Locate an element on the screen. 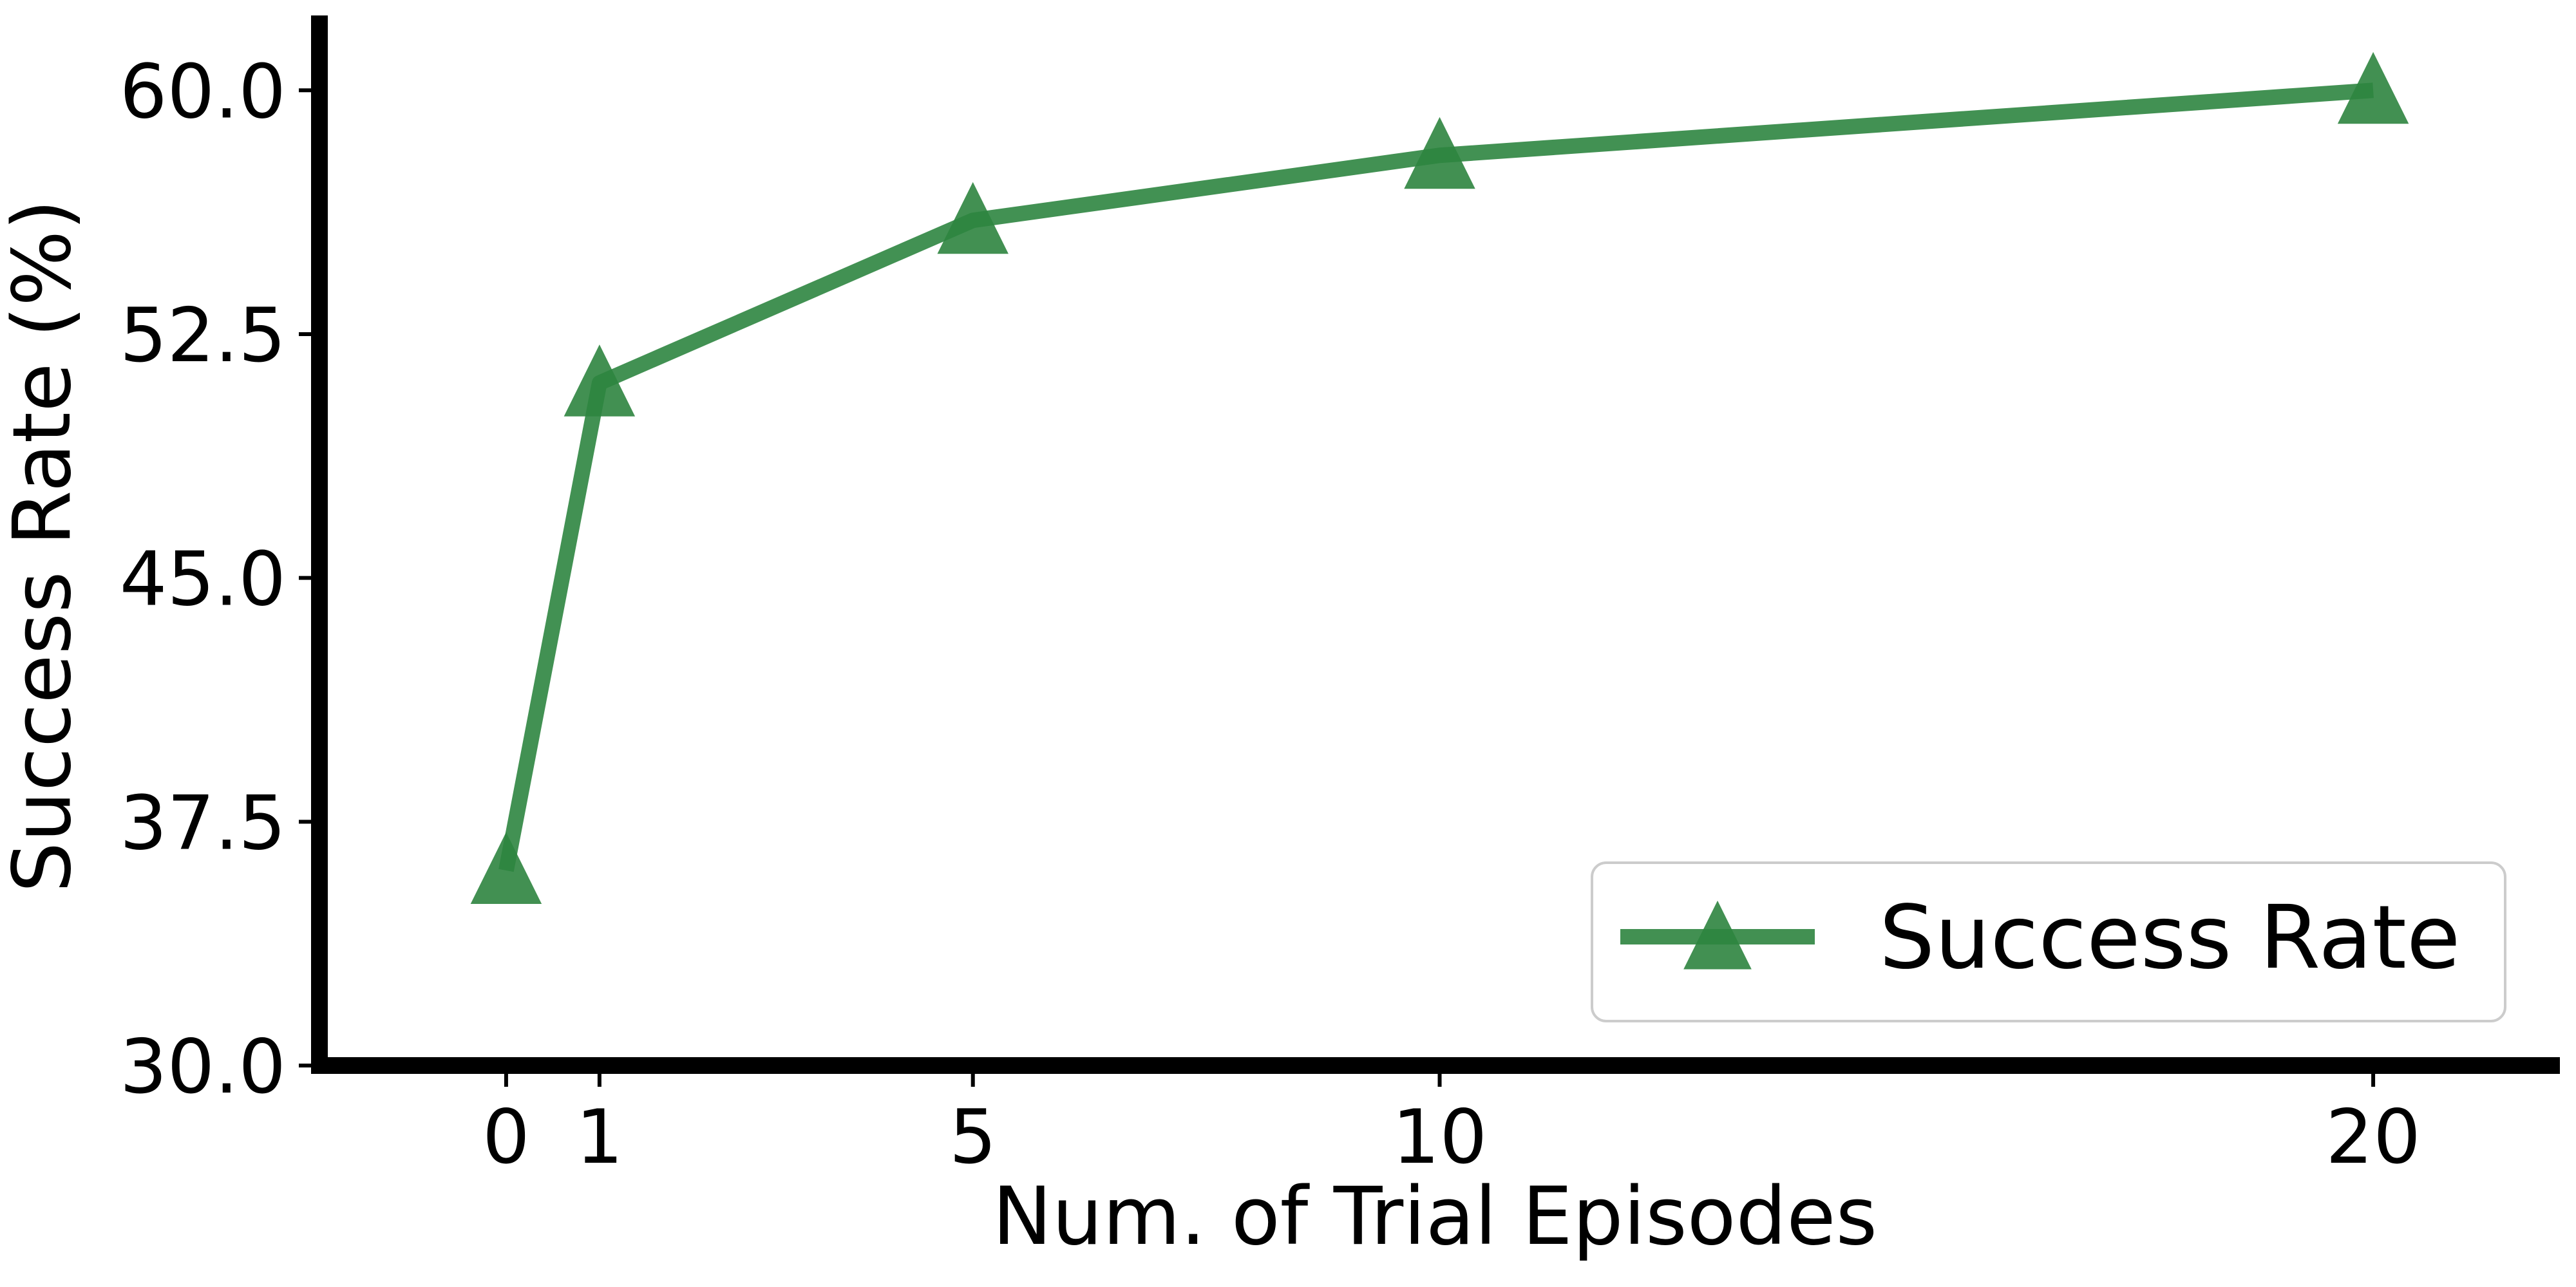  y-axis-title: Success Rate (%) is located at coordinates (44, 546).